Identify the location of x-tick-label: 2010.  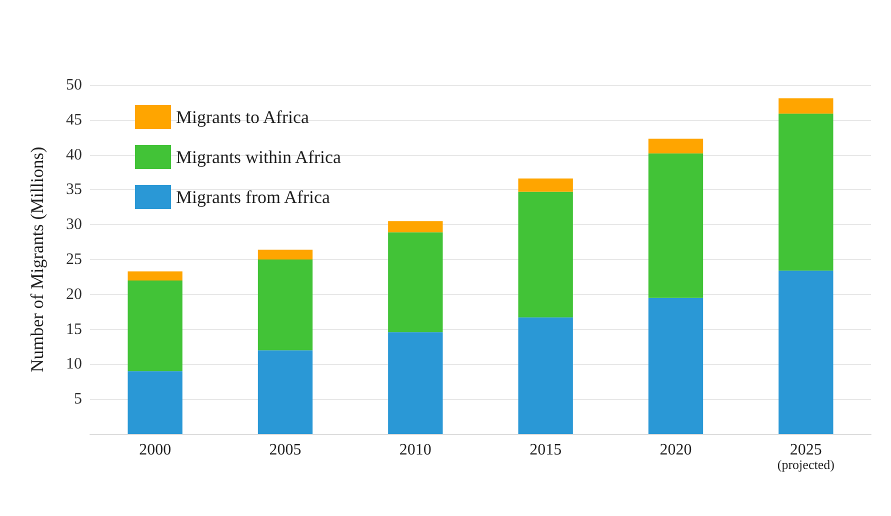
(415, 450).